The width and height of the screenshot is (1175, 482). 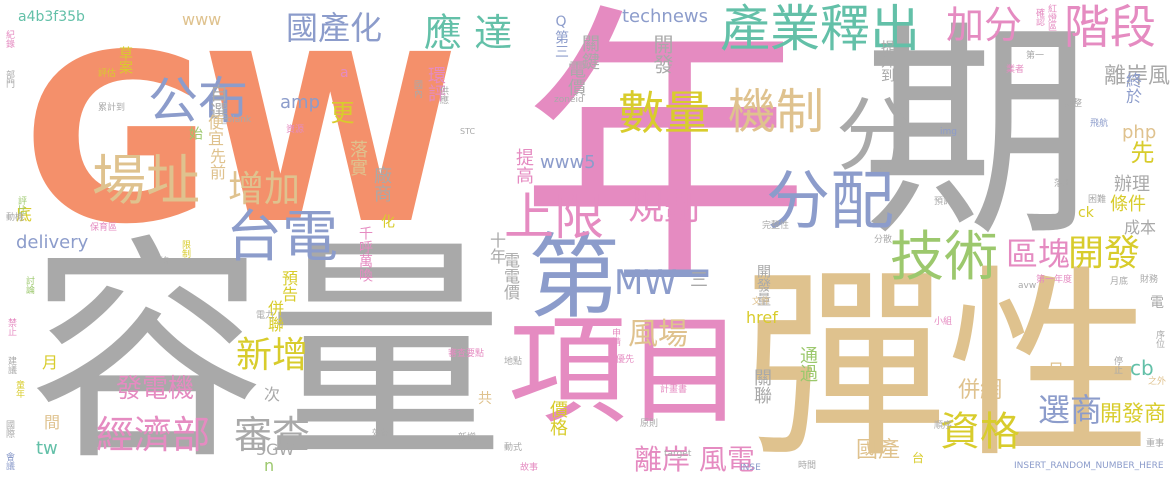 What do you see at coordinates (665, 16) in the screenshot?
I see `word-technews: technews` at bounding box center [665, 16].